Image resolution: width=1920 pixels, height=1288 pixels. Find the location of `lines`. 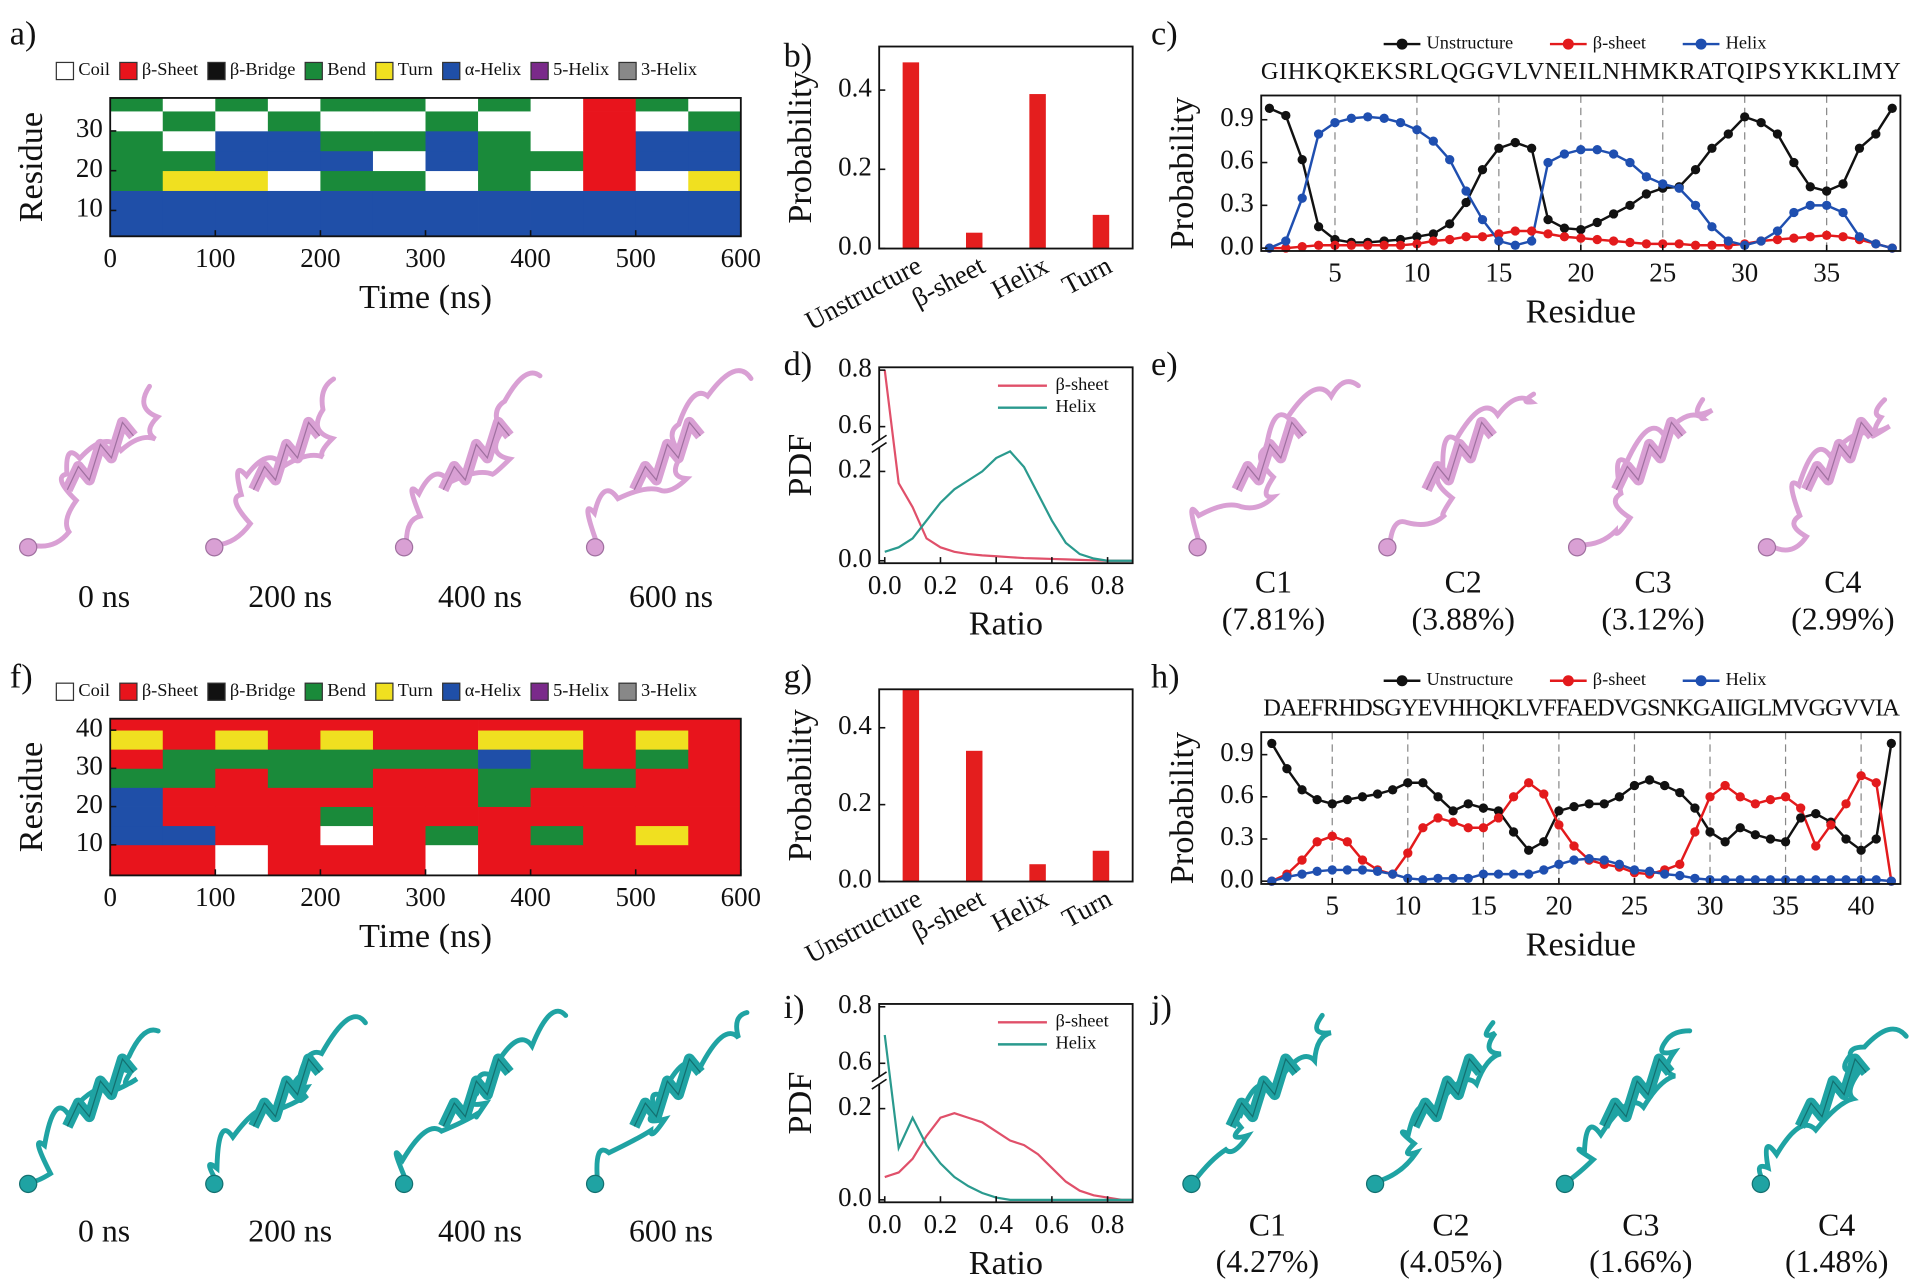

lines is located at coordinates (1008, 465).